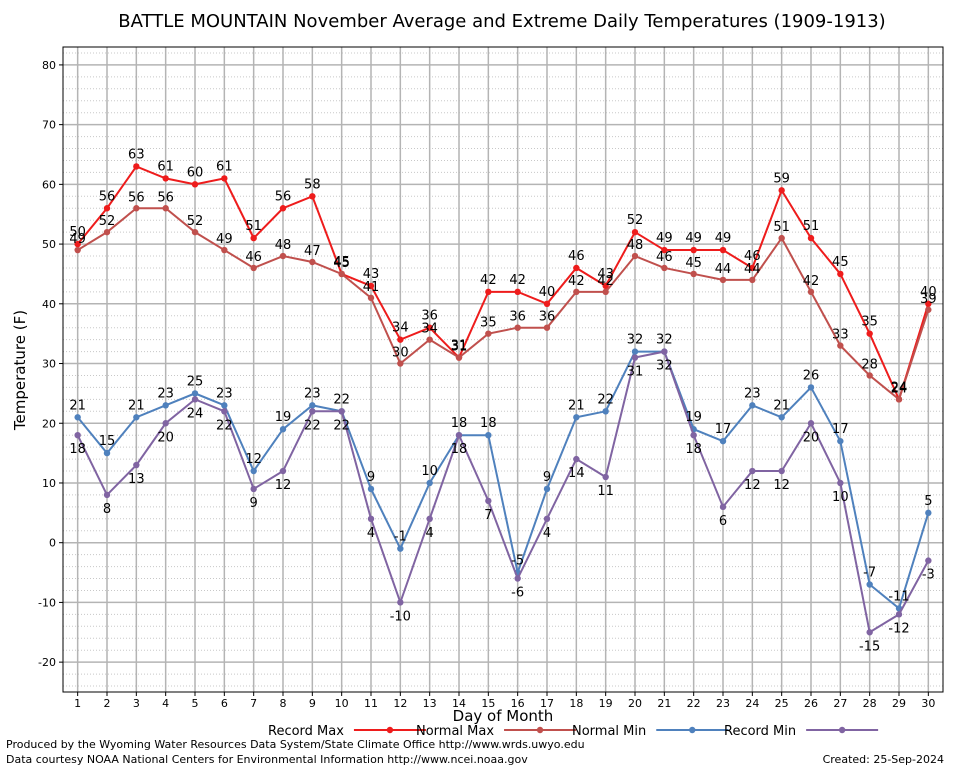  I want to click on data-label: 6, so click(723, 521).